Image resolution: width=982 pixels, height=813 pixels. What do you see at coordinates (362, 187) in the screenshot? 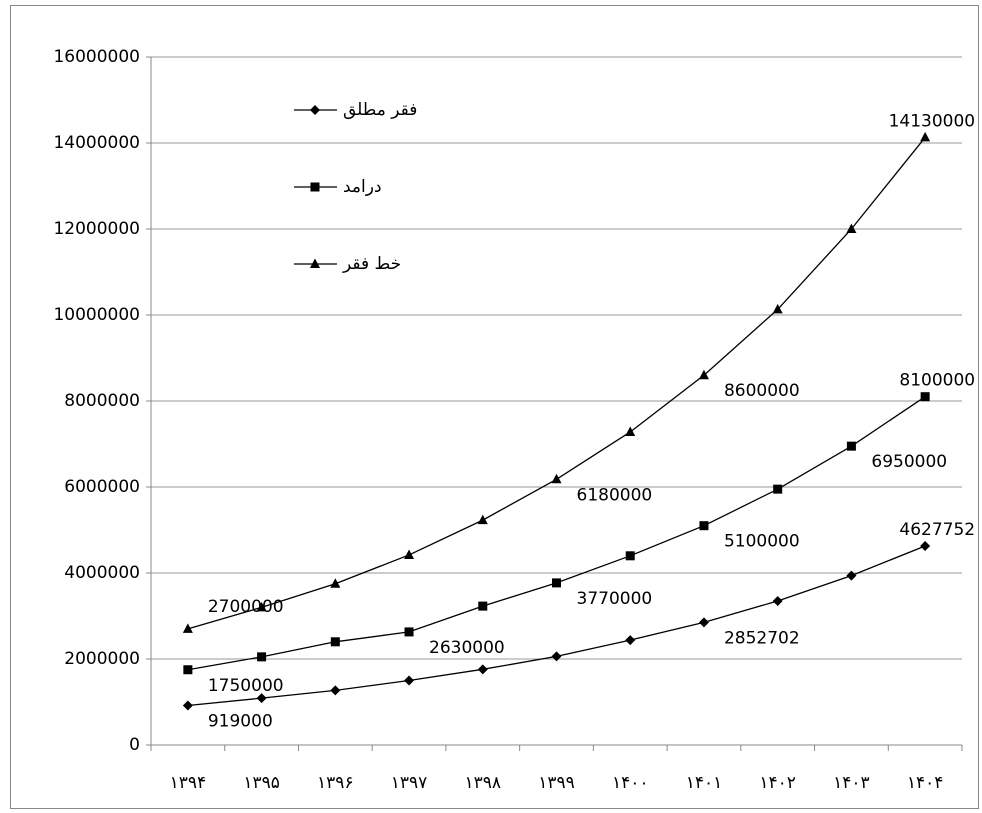
I see `legend-label: درامد` at bounding box center [362, 187].